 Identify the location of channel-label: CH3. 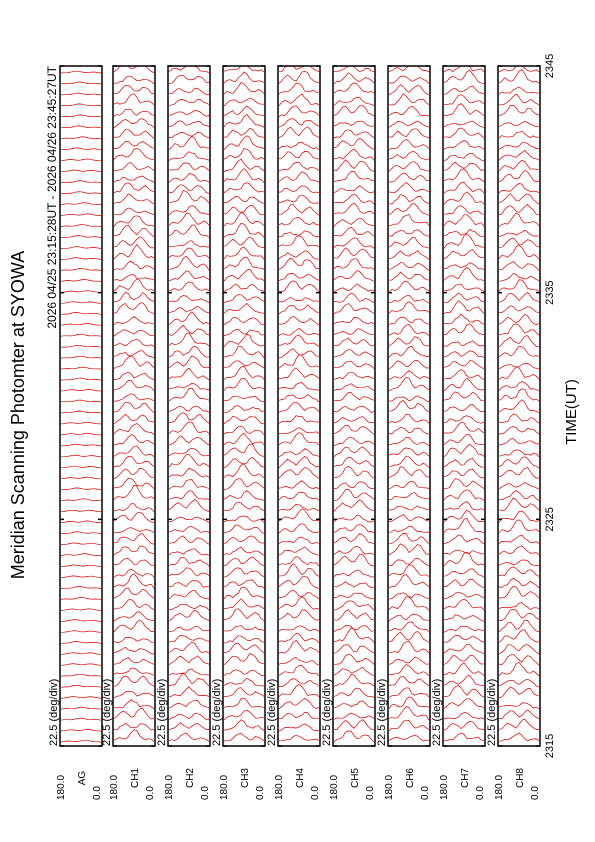
(245, 778).